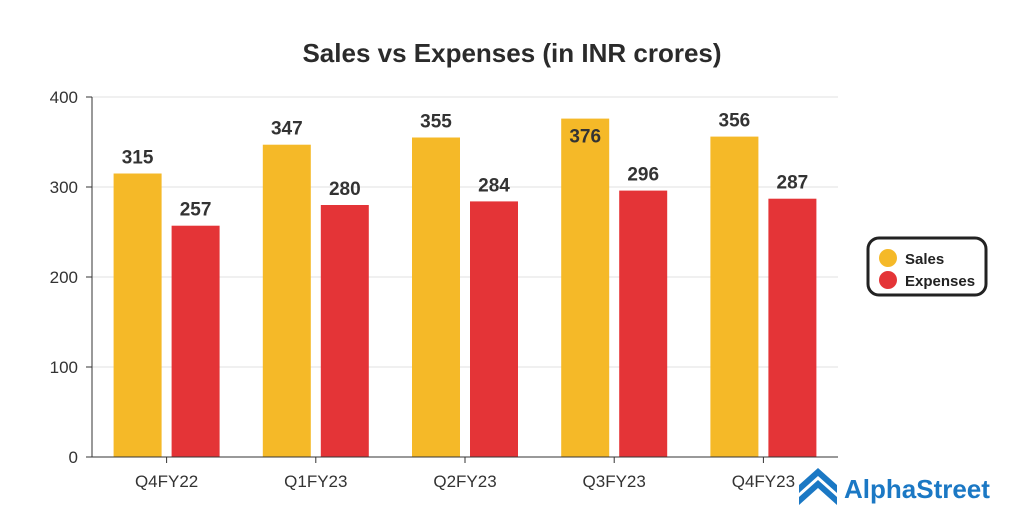  I want to click on y-tick-label: 0, so click(73, 457).